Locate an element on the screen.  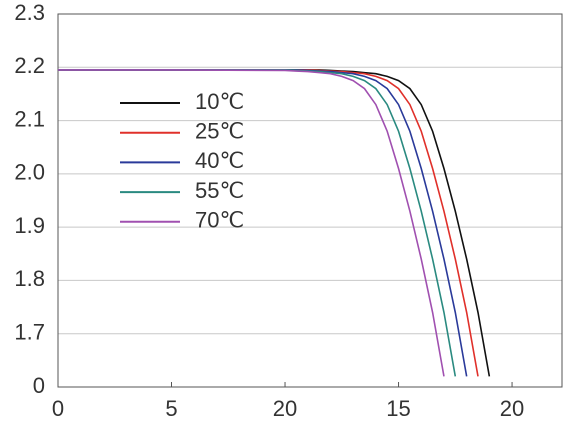
legend-label: 10℃ is located at coordinates (219, 101).